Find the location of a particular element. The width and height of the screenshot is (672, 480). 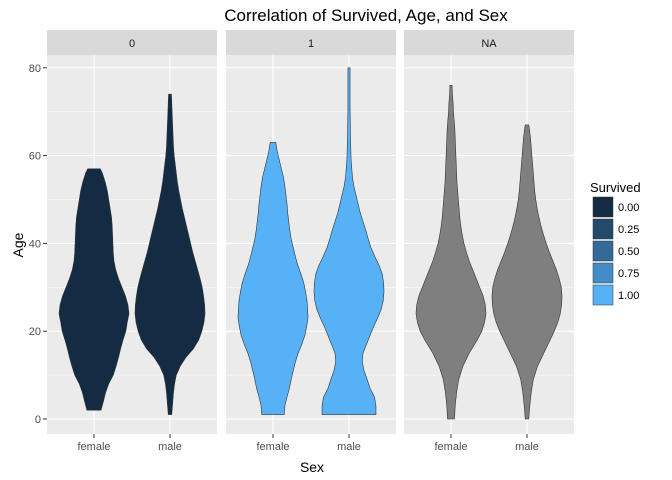

legend-label: 0.75 is located at coordinates (628, 274).